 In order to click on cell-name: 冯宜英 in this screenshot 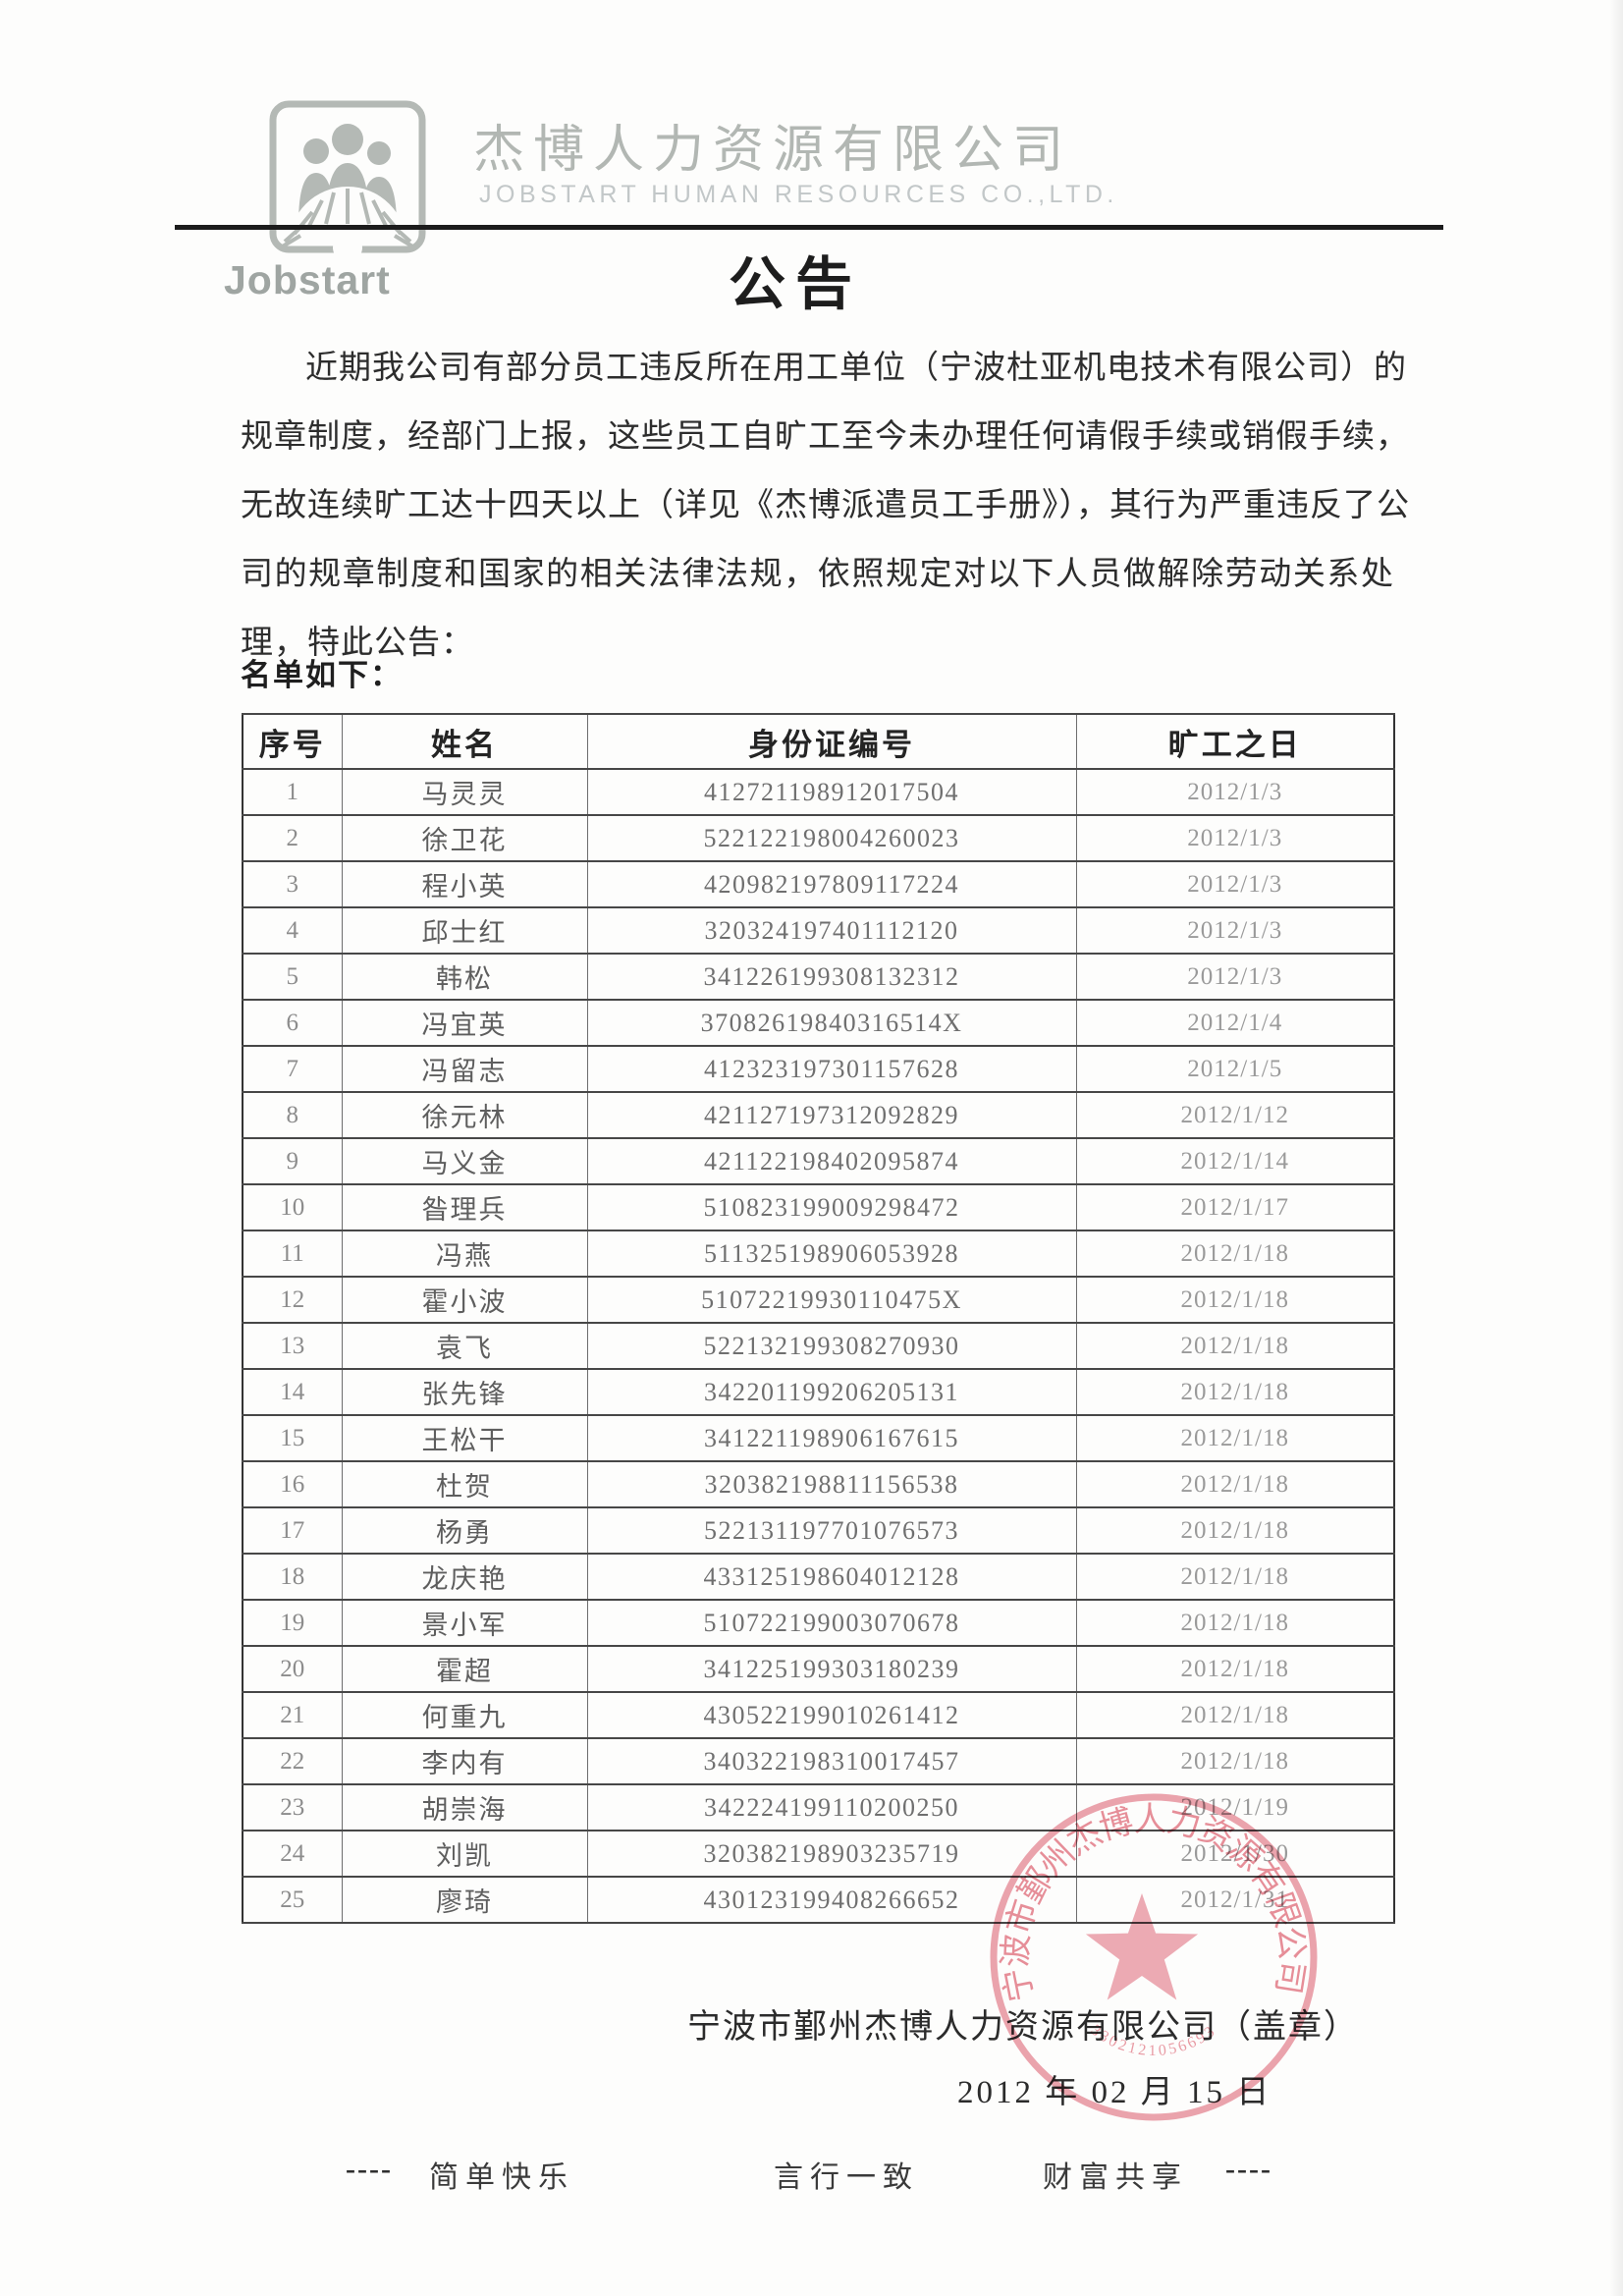, I will do `click(464, 1023)`.